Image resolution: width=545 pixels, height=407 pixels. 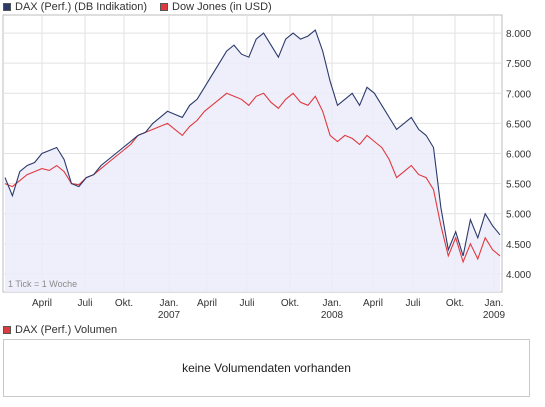 I want to click on legend-item-dax: DAX (Perf.) (DB Indikation), so click(x=73, y=7).